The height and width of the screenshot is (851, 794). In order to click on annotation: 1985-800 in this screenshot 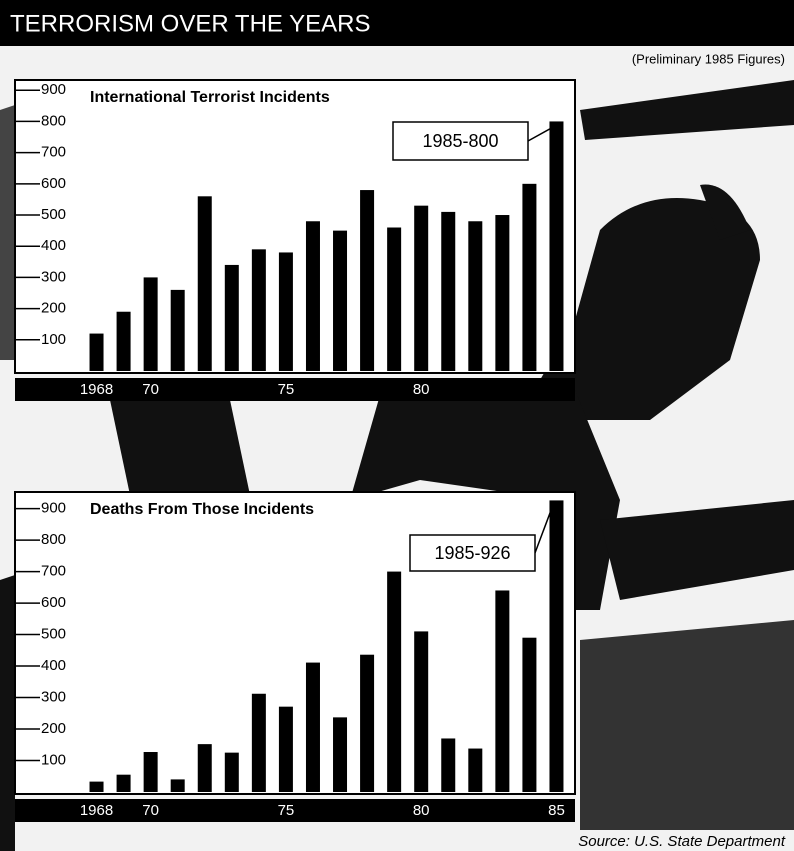, I will do `click(460, 141)`.